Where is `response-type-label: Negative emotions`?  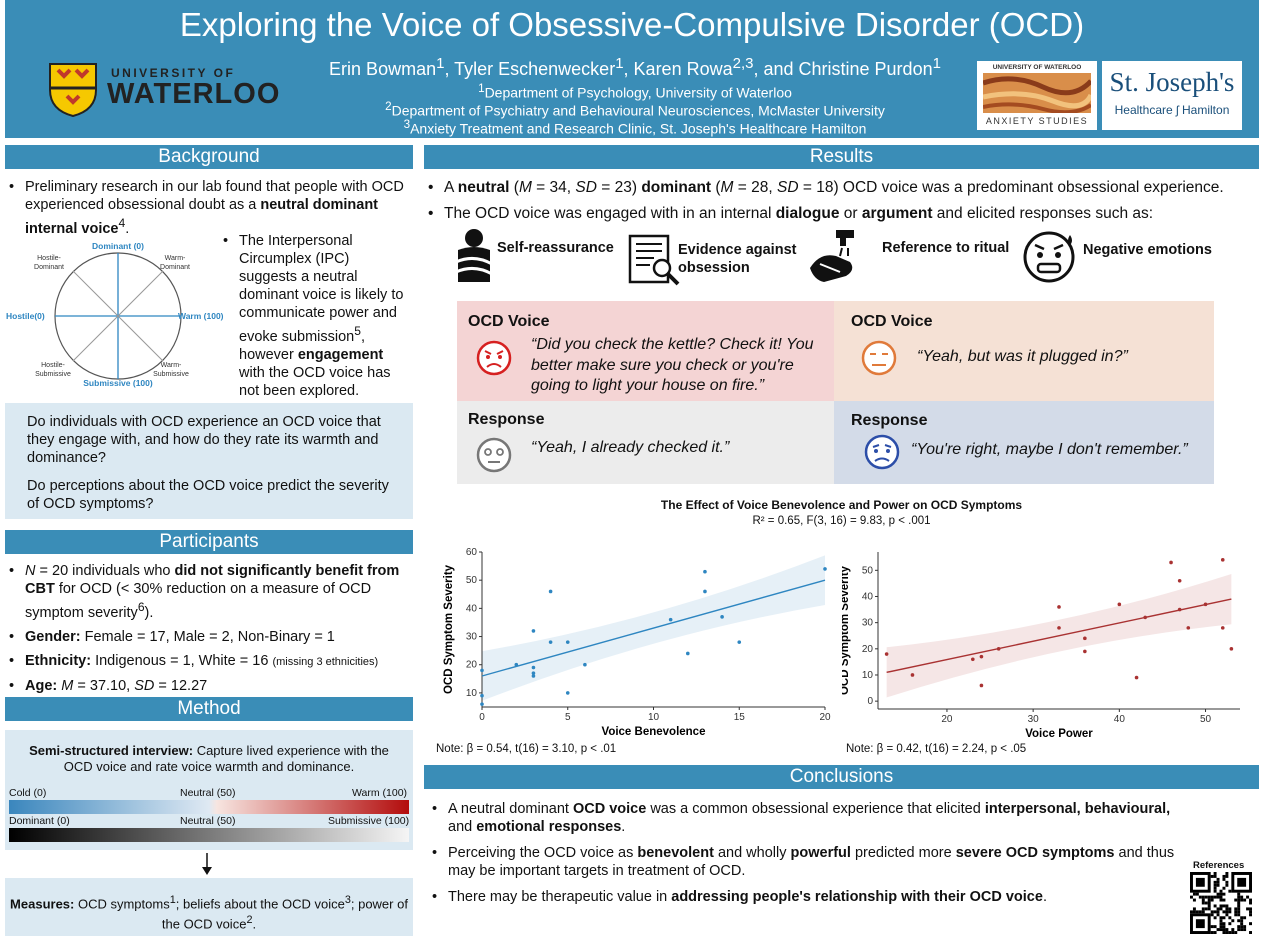 response-type-label: Negative emotions is located at coordinates (1147, 250).